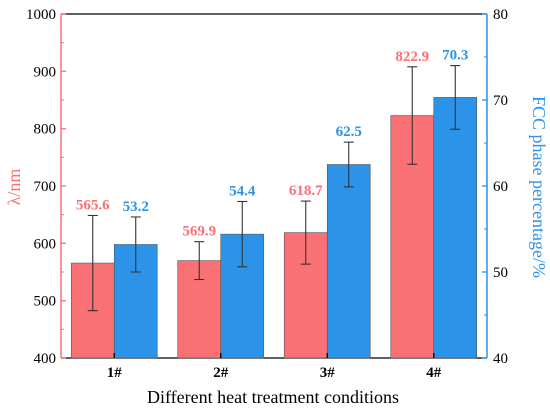 This screenshot has height=411, width=550. I want to click on right-tick-label: 40, so click(500, 359).